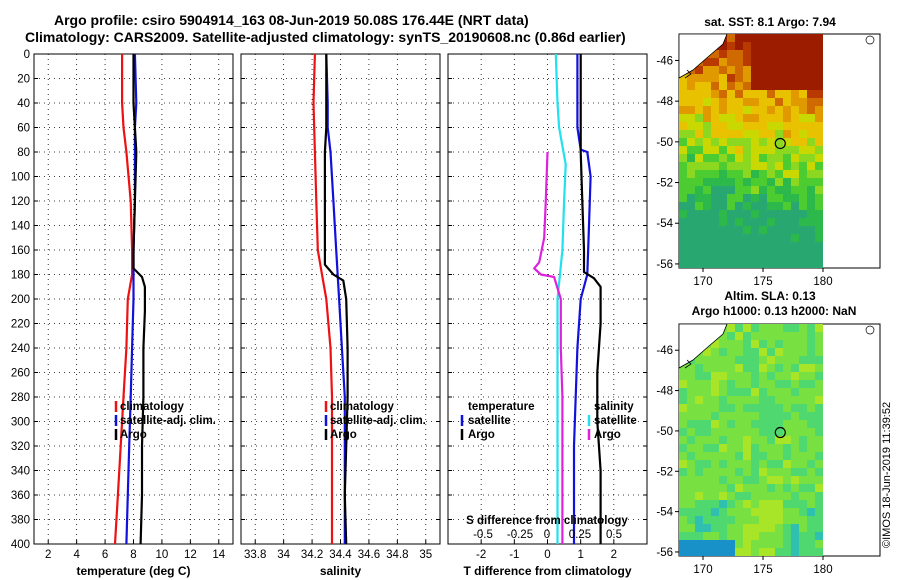  What do you see at coordinates (664, 224) in the screenshot?
I see `y-tick-label: -54` at bounding box center [664, 224].